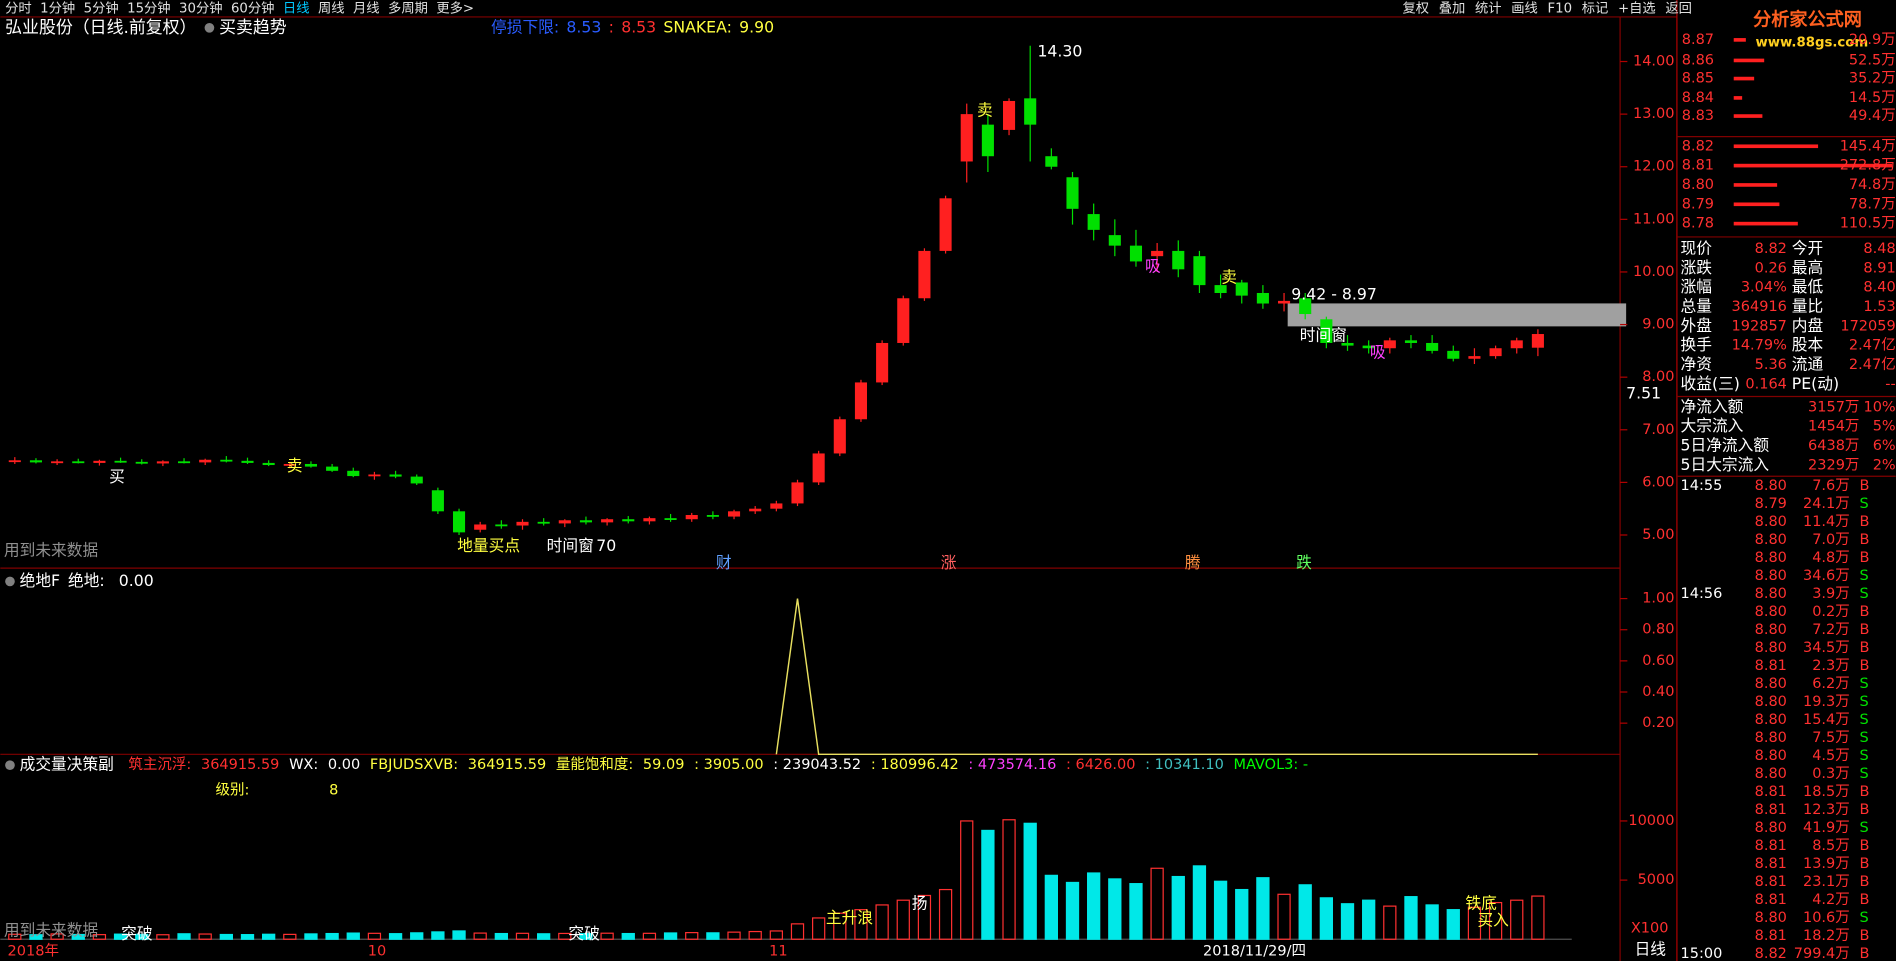  What do you see at coordinates (1771, 846) in the screenshot?
I see `tick-price: 8.81` at bounding box center [1771, 846].